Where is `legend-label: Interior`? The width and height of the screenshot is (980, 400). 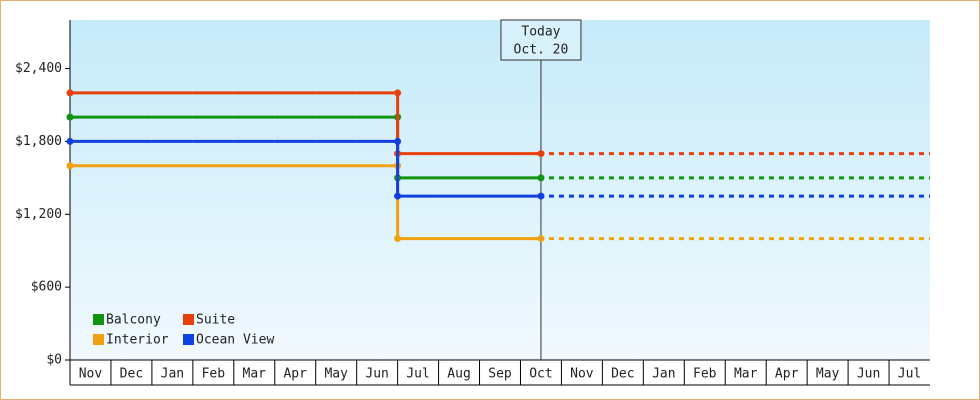 legend-label: Interior is located at coordinates (137, 340).